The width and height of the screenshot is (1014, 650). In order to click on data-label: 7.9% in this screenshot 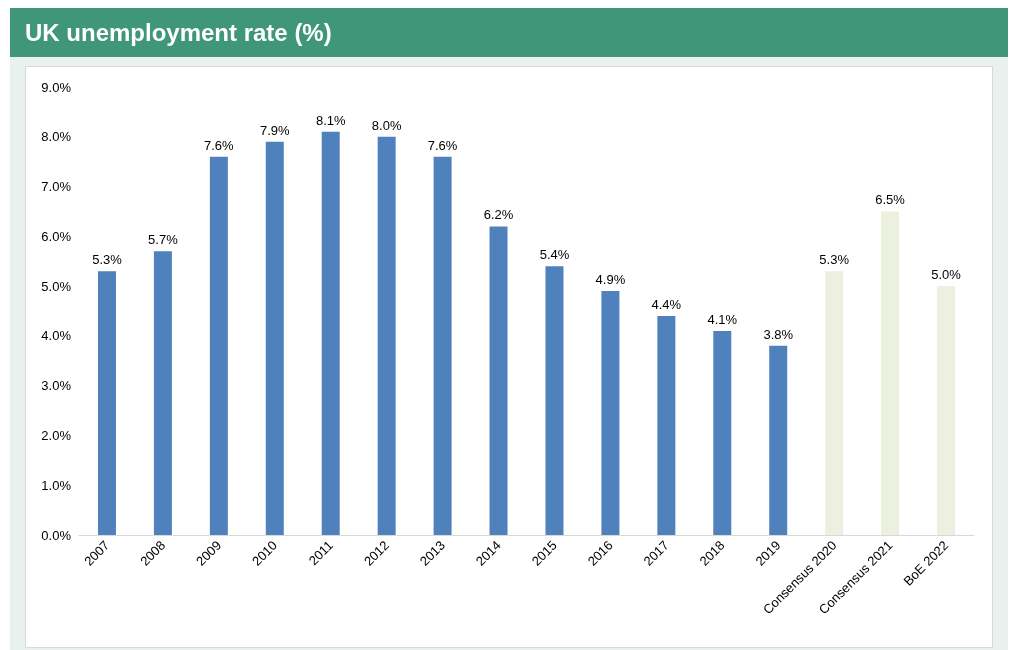, I will do `click(275, 130)`.